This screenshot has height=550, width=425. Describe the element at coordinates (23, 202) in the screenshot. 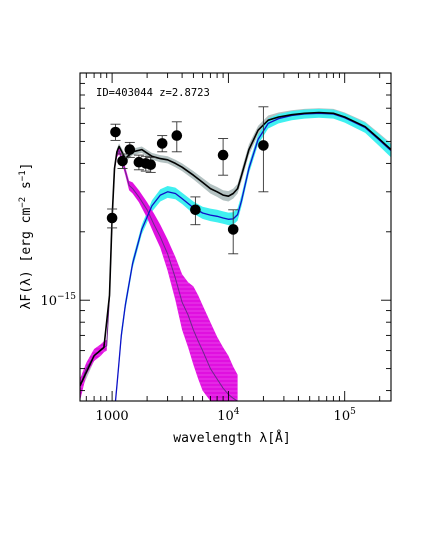

I see `y-axis-label-exp1: −2` at that location.